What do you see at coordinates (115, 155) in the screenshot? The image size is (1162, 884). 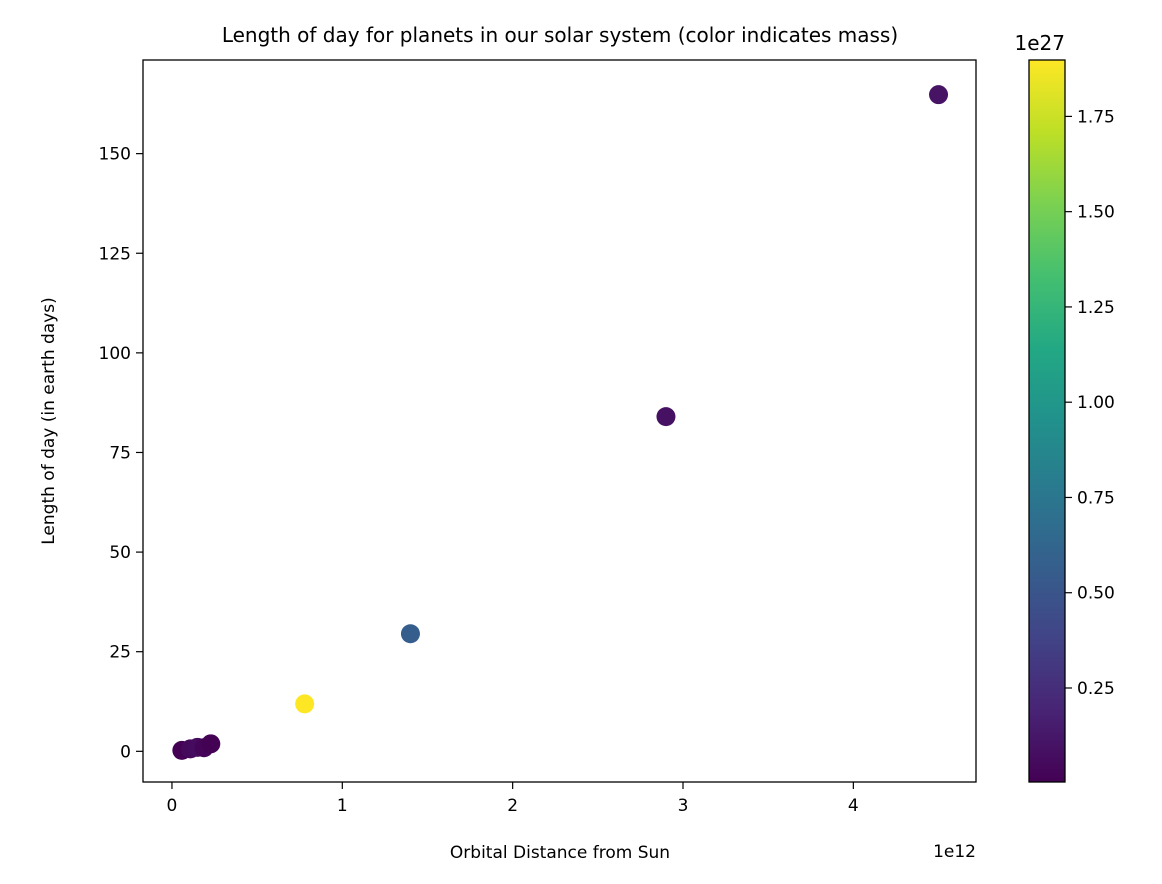 I see `y-tick-label: 150` at bounding box center [115, 155].